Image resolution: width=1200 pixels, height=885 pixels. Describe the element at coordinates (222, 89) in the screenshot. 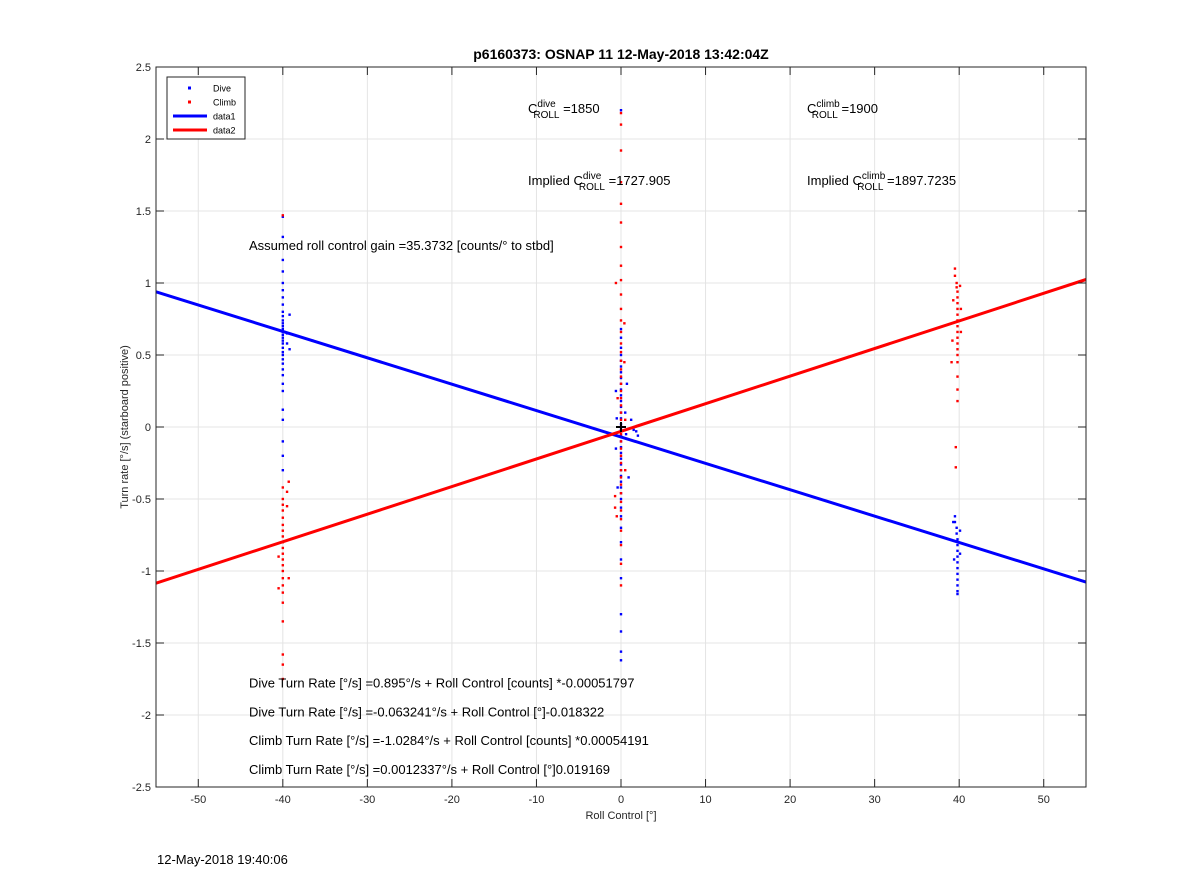

I see `legend-label: Dive` at that location.